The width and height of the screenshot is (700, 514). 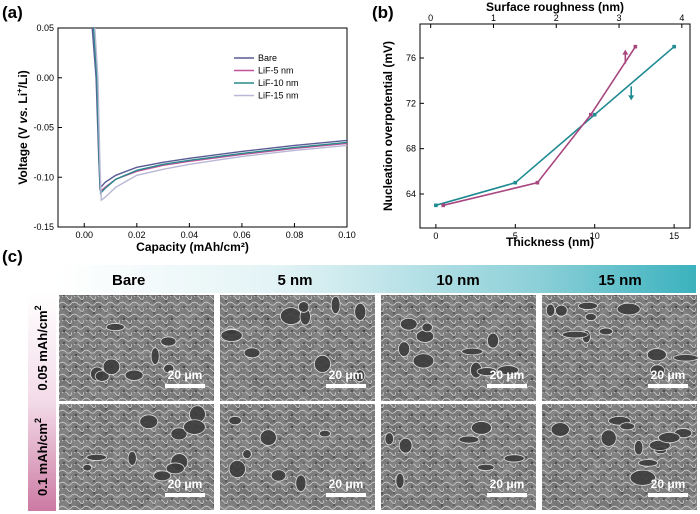 I want to click on x-tick-label-b: 5, so click(x=515, y=236).